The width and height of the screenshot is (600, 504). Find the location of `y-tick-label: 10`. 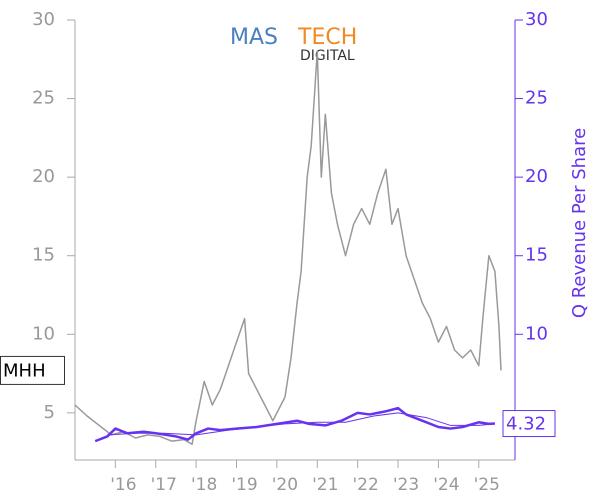

y-tick-label: 10 is located at coordinates (43, 333).